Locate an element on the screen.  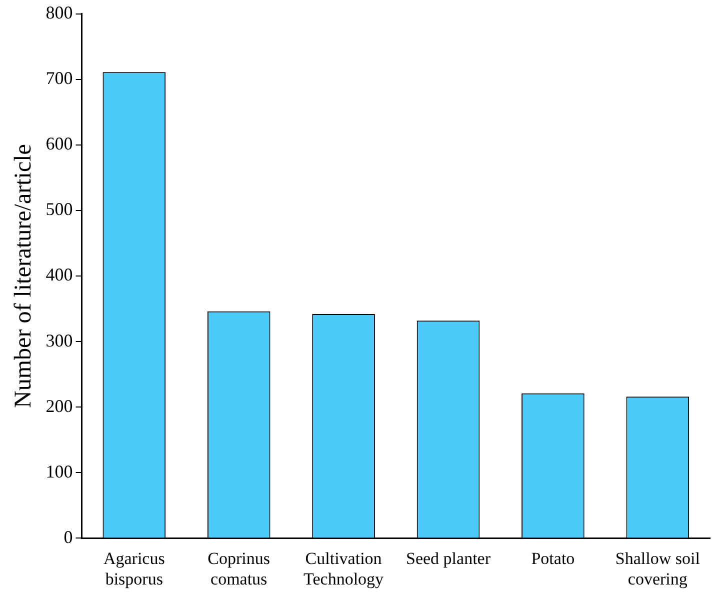
y-tick-label: 200 is located at coordinates (59, 406).